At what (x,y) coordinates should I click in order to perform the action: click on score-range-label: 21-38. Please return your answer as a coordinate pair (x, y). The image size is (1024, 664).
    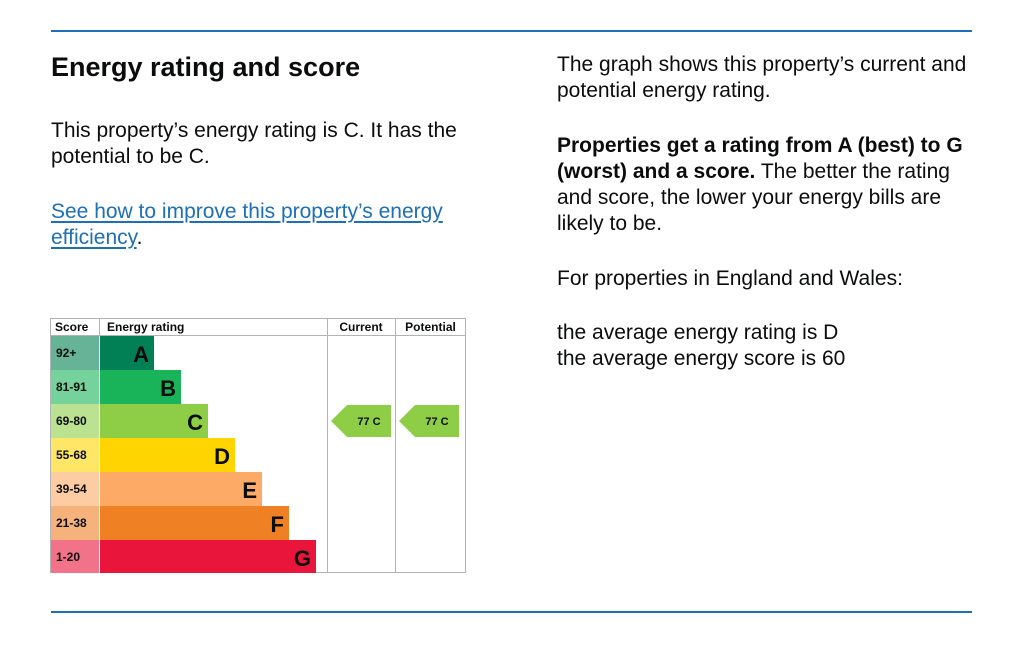
    Looking at the image, I should click on (71, 523).